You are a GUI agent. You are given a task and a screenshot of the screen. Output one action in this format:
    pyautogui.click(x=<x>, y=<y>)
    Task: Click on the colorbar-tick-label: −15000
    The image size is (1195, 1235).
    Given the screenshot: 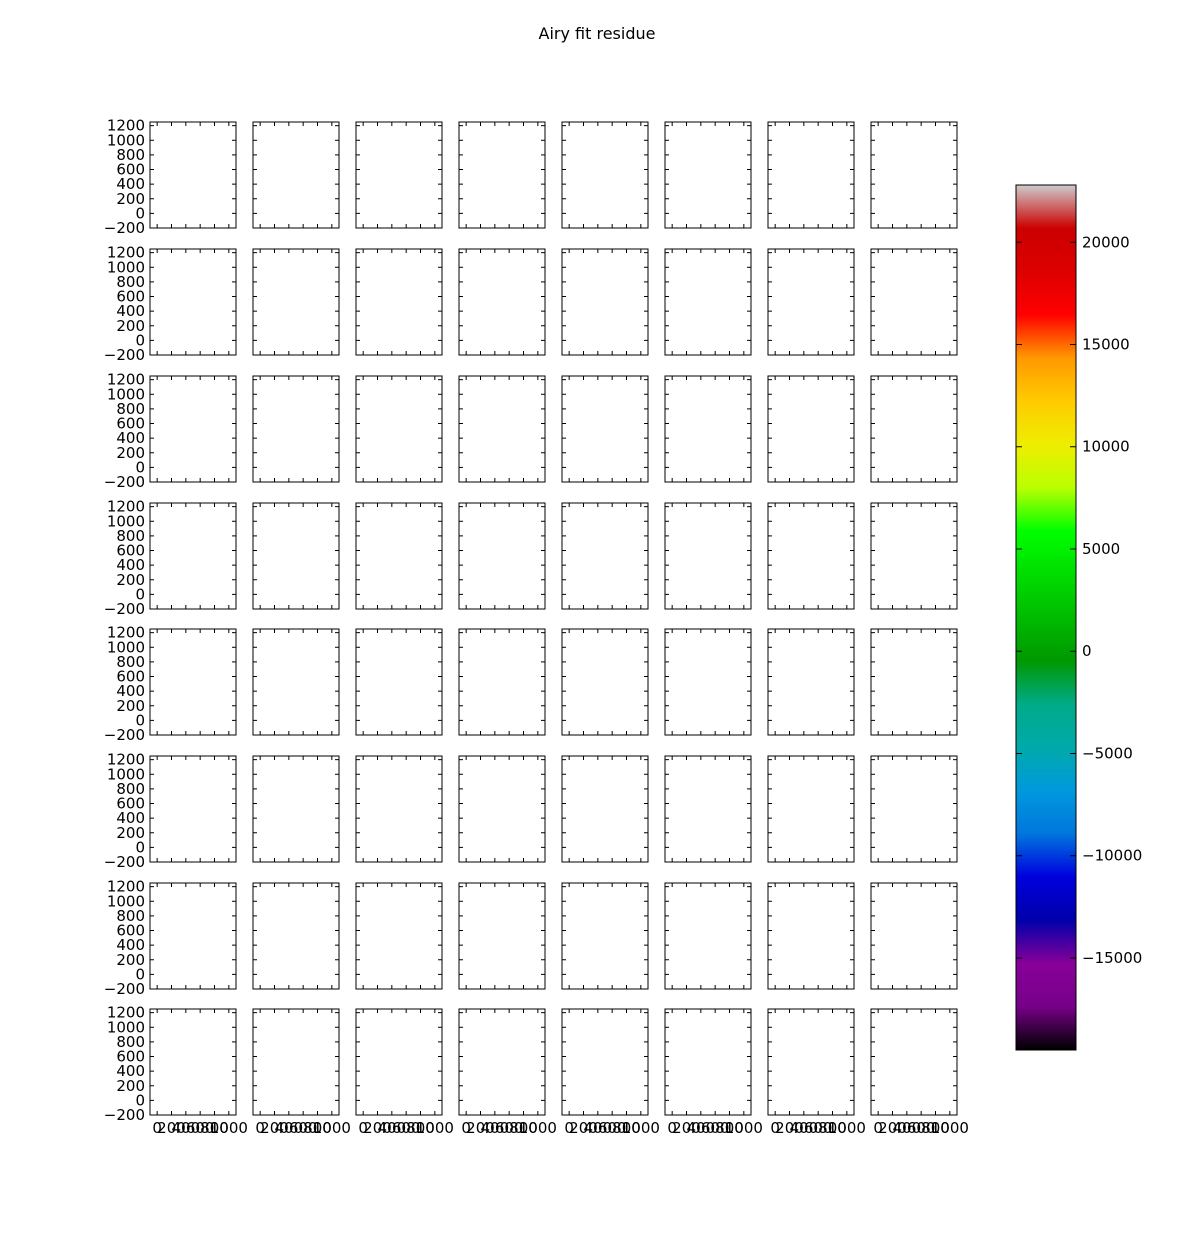 What is the action you would take?
    pyautogui.click(x=1112, y=958)
    